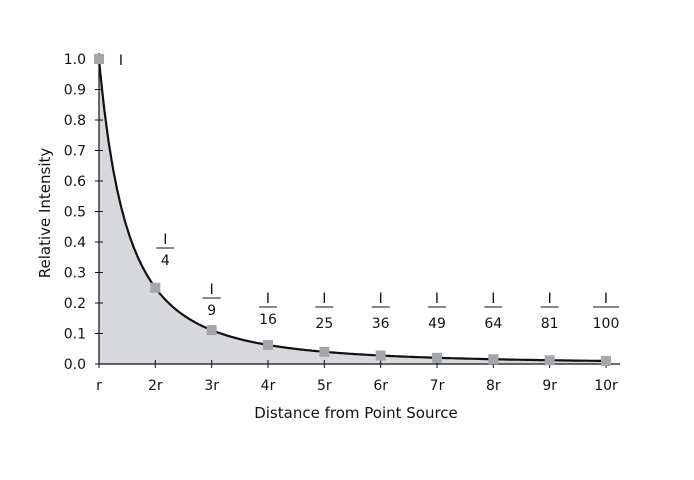  What do you see at coordinates (75, 365) in the screenshot?
I see `y-tick-label: 0.0` at bounding box center [75, 365].